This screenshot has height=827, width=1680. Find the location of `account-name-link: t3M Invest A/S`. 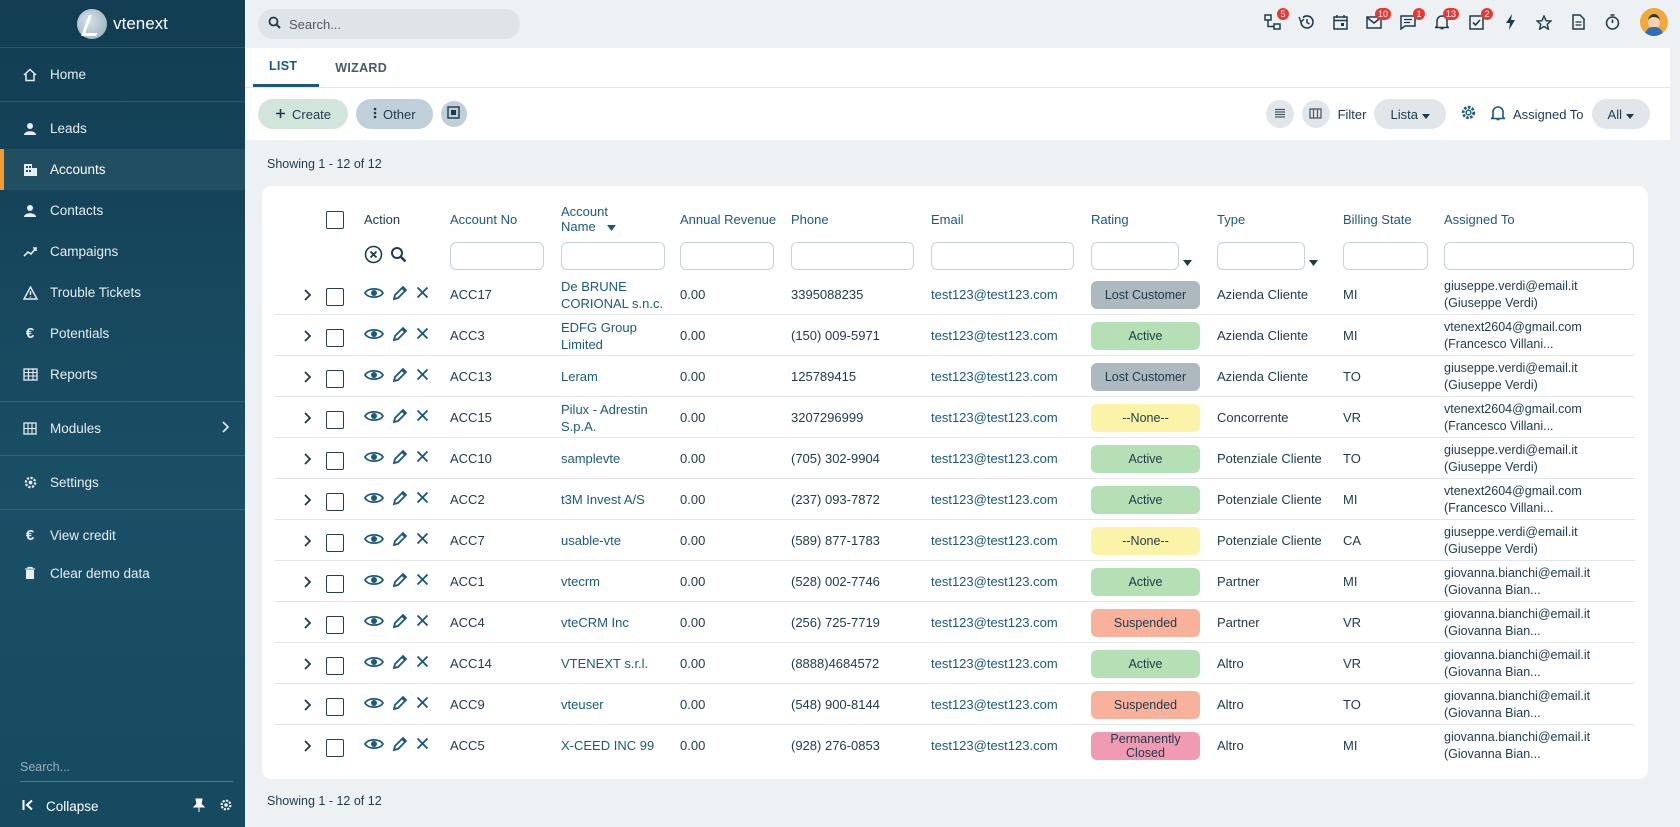

account-name-link: t3M Invest A/S is located at coordinates (603, 499).